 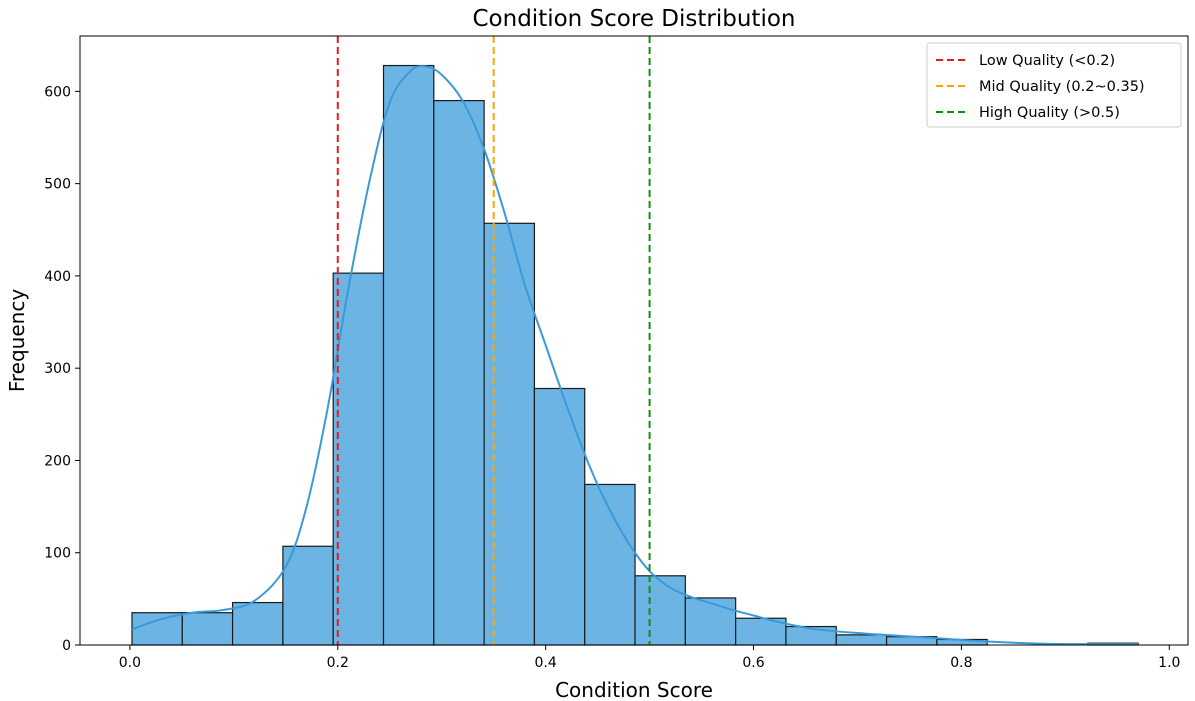 I want to click on y-tick-label: 400, so click(x=57, y=277).